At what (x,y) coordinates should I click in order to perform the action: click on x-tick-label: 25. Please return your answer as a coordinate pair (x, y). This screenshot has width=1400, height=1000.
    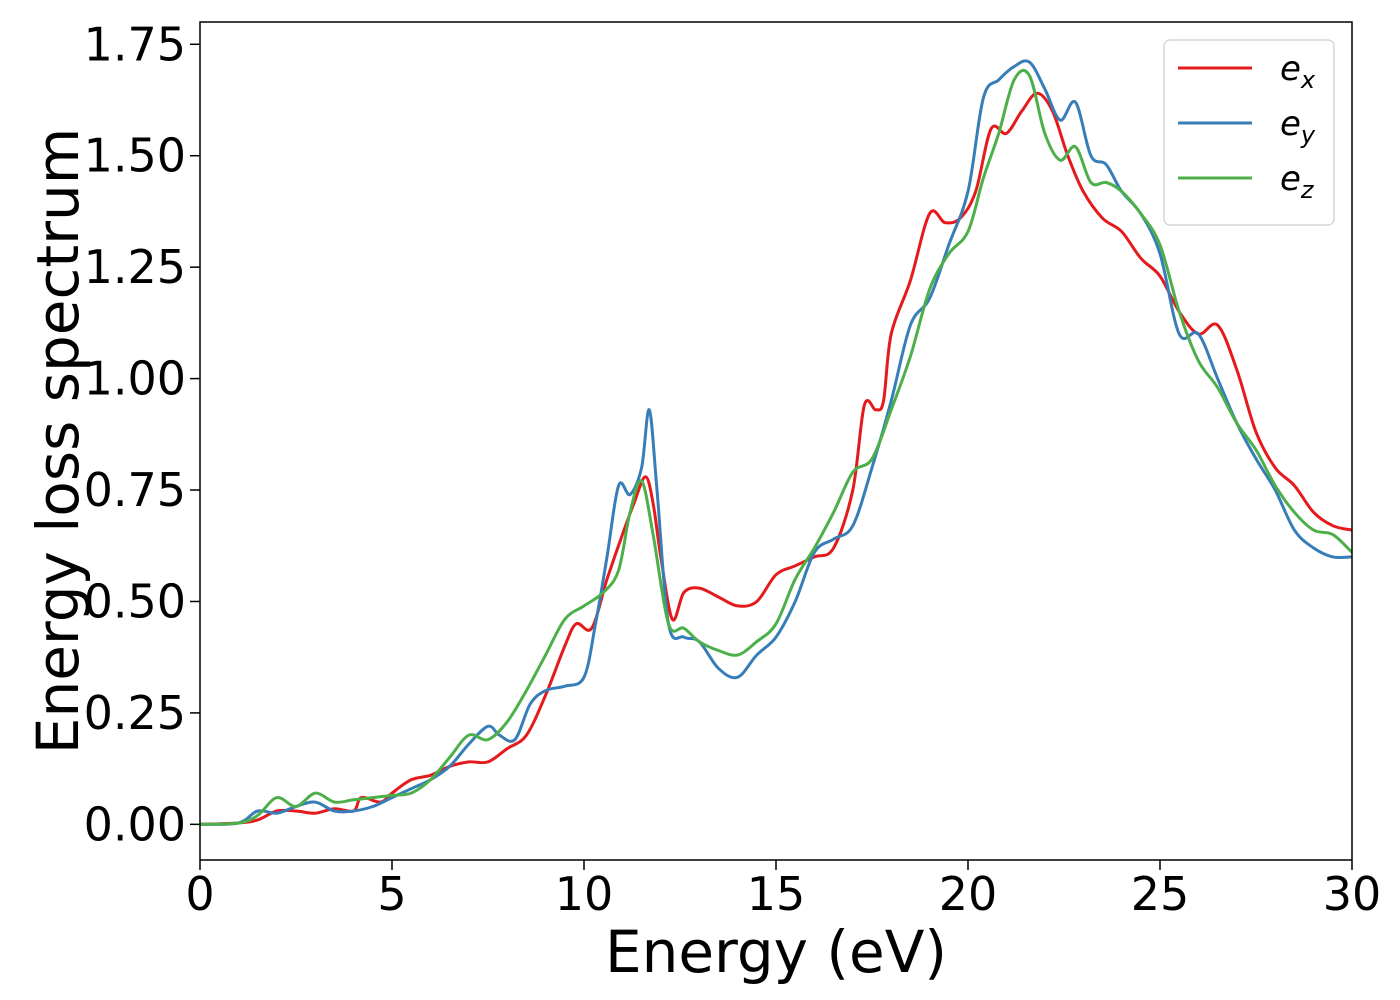
    Looking at the image, I should click on (1160, 894).